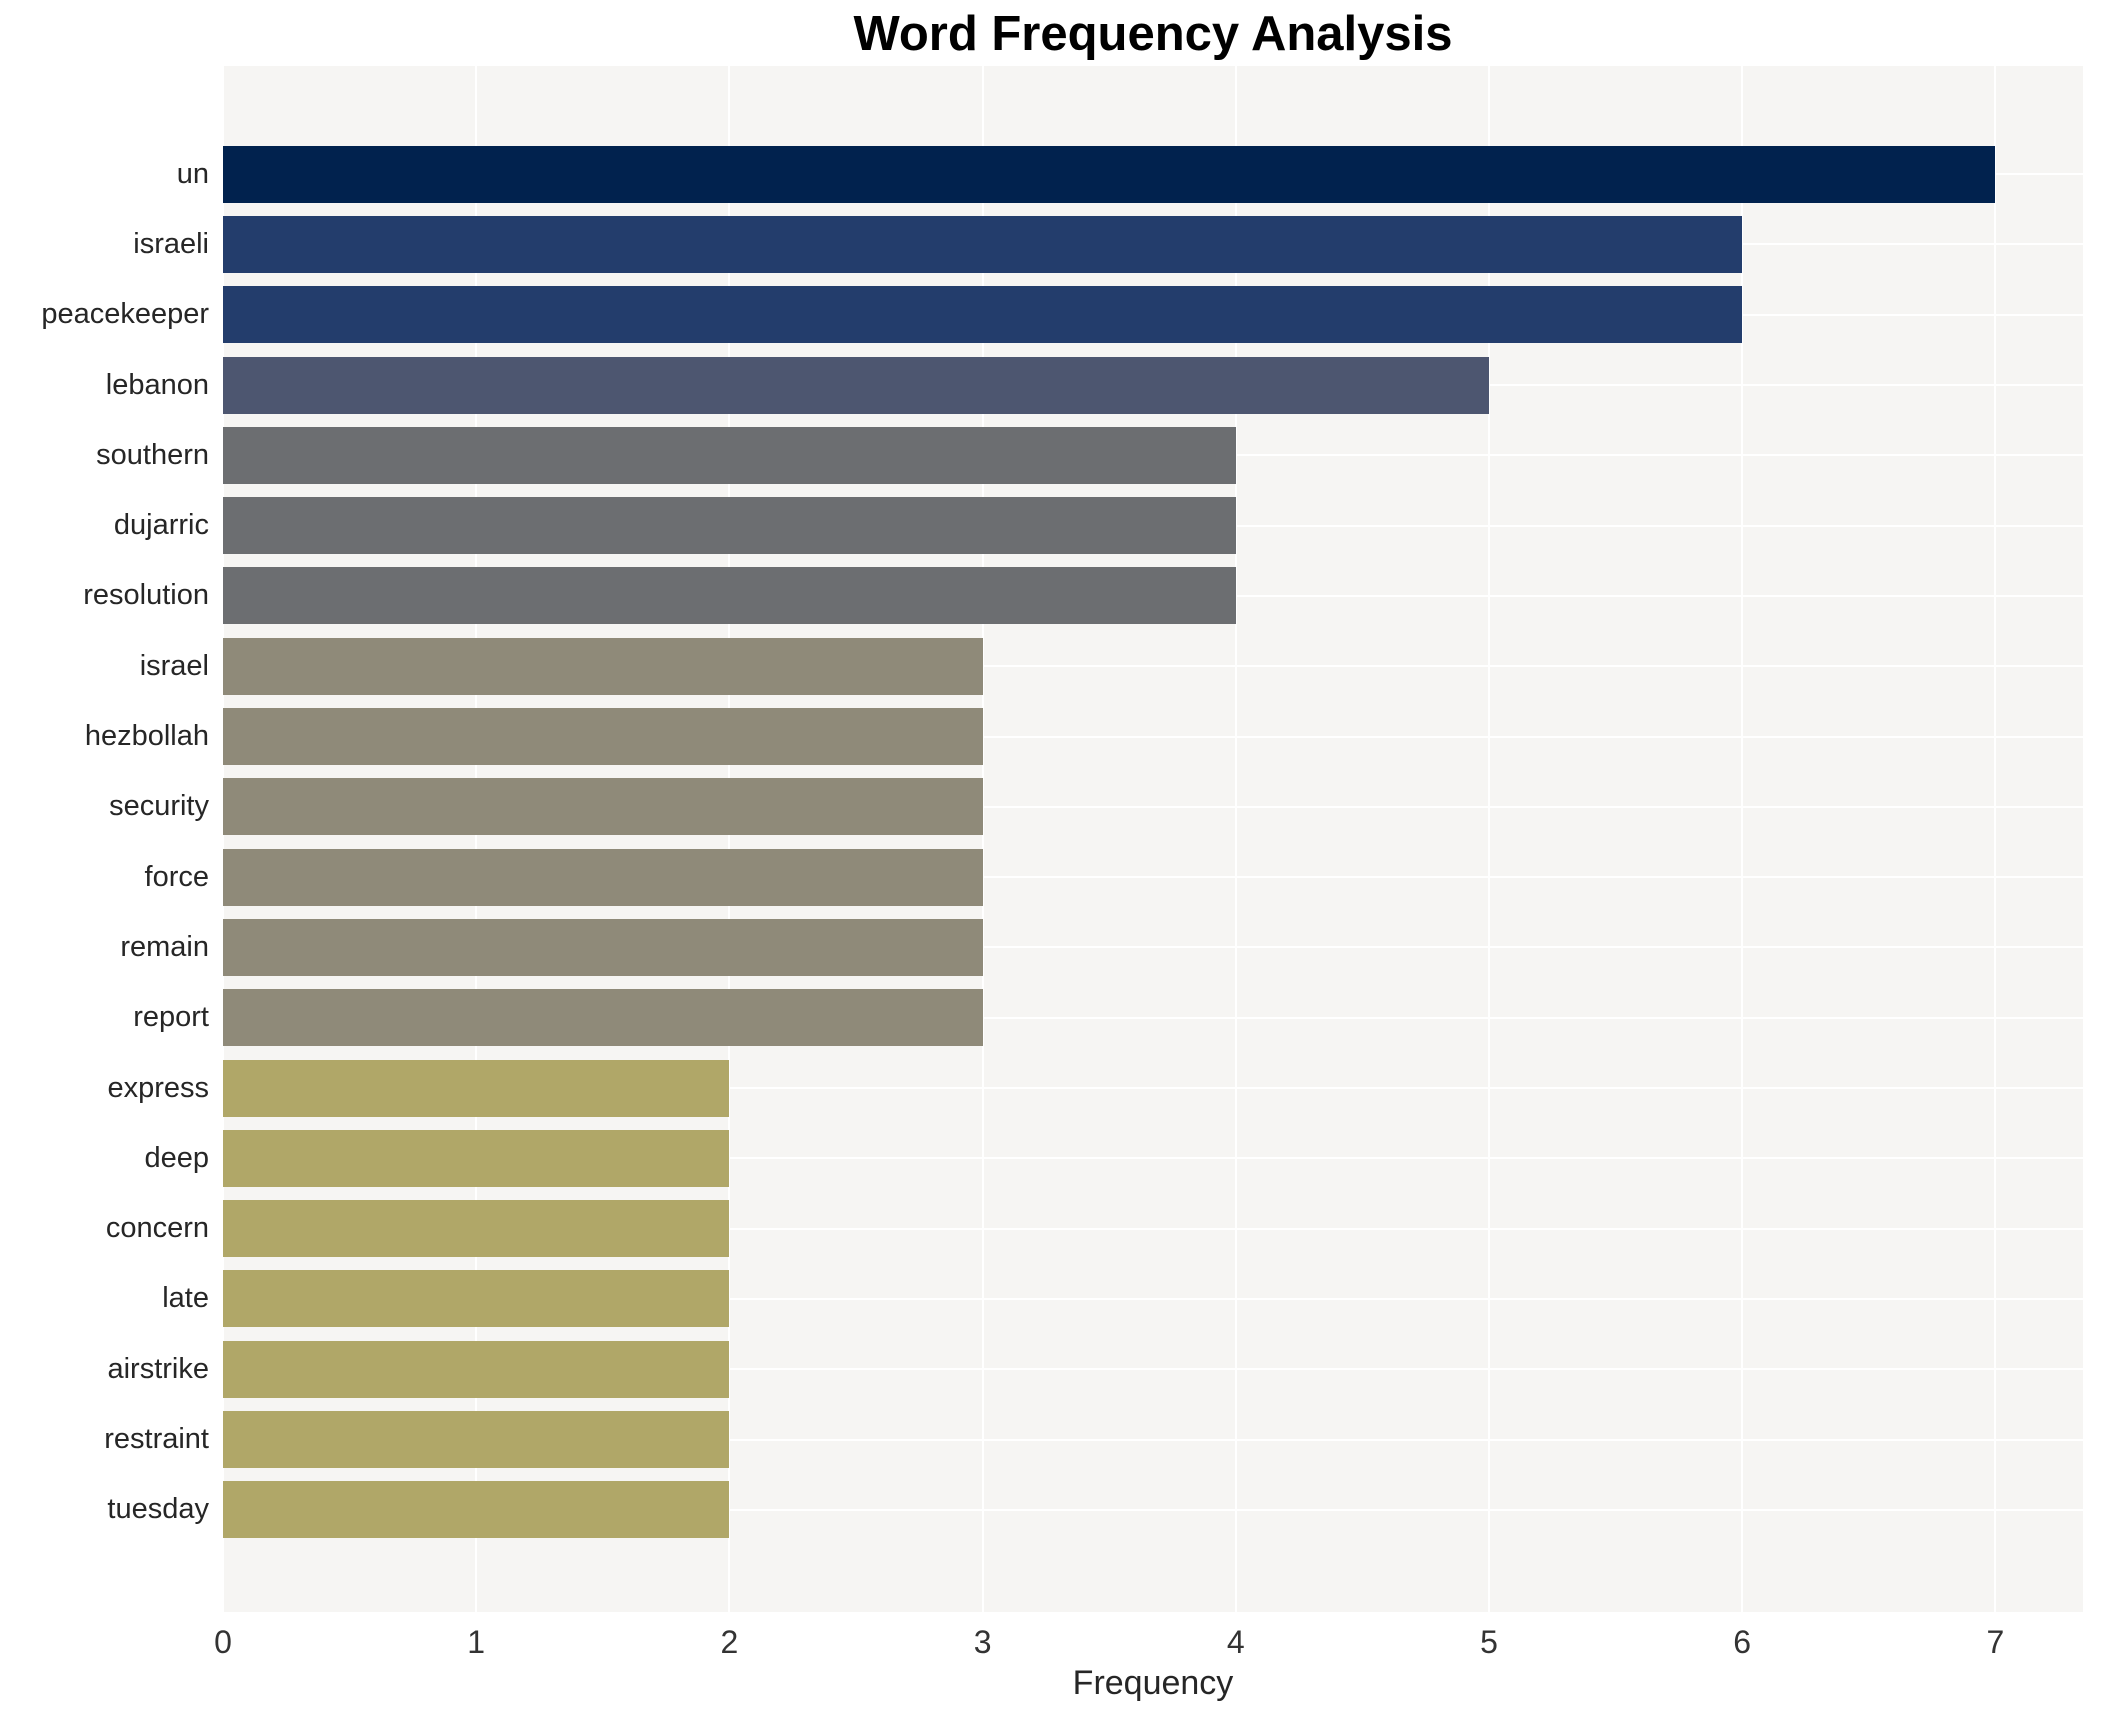 This screenshot has height=1710, width=2102. What do you see at coordinates (161, 525) in the screenshot?
I see `category-label: dujarric` at bounding box center [161, 525].